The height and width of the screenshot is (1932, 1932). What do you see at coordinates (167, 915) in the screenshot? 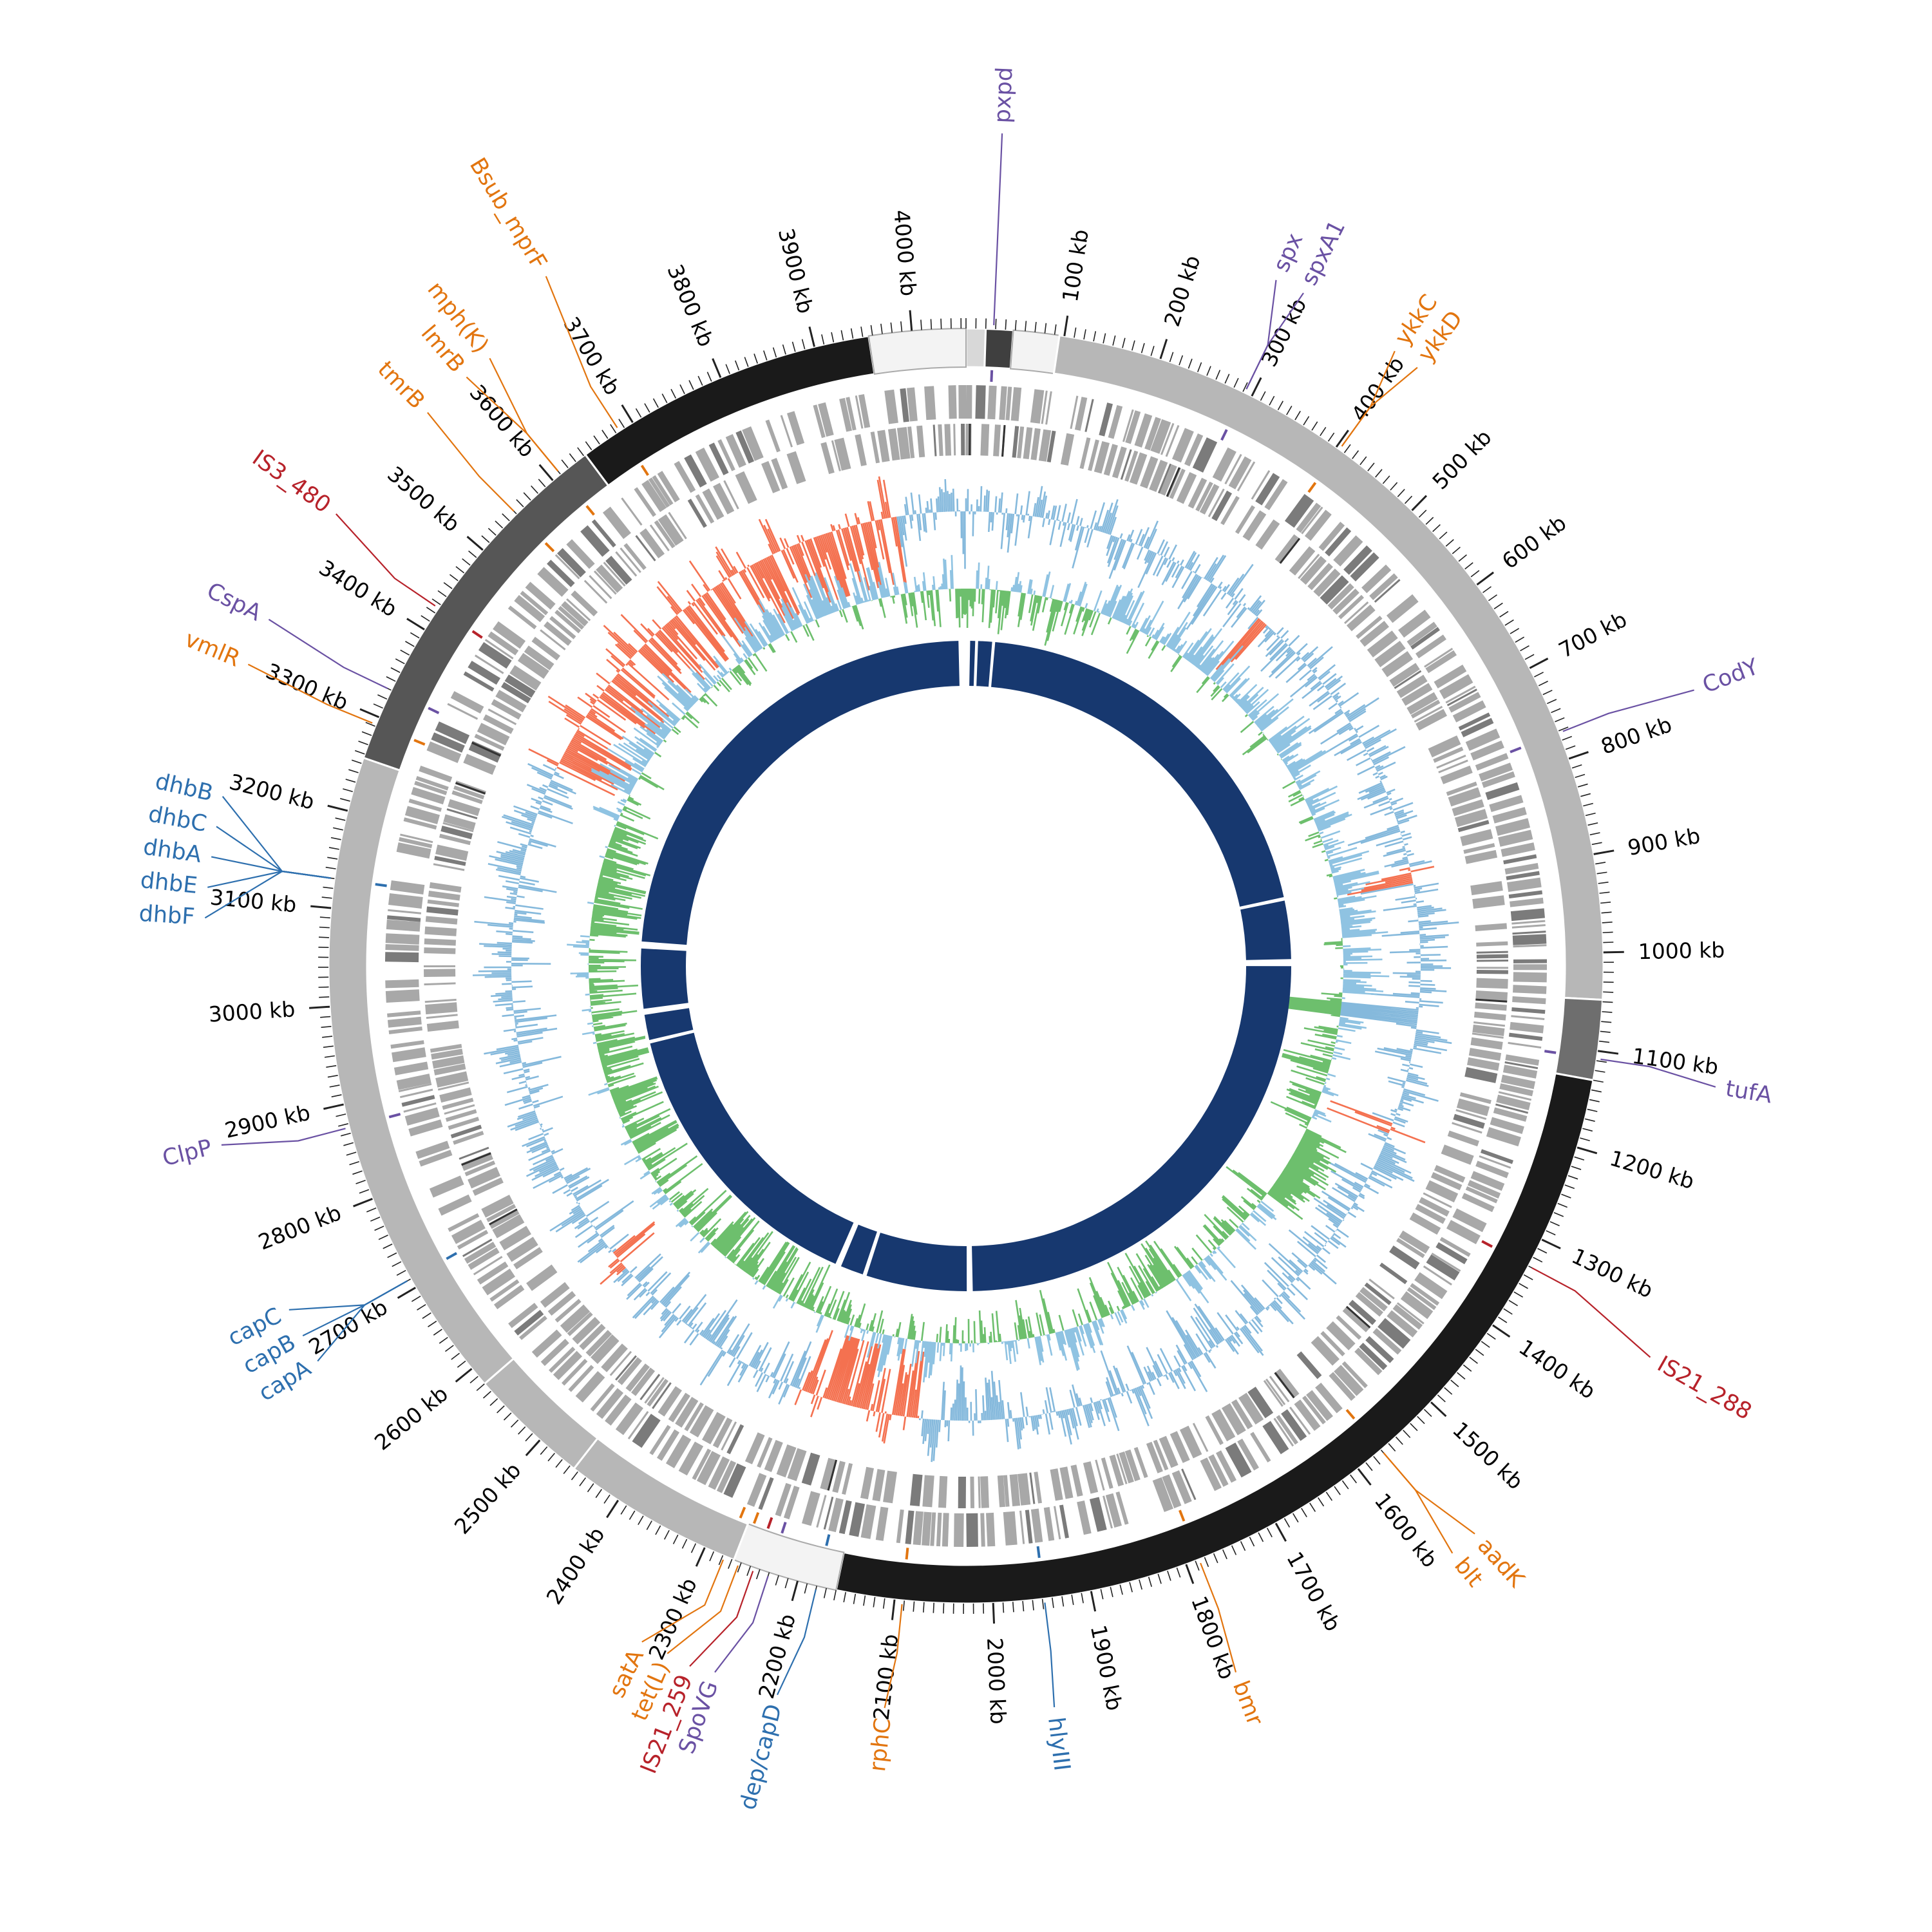
I see `gene-label-dhbf: dhbF` at bounding box center [167, 915].